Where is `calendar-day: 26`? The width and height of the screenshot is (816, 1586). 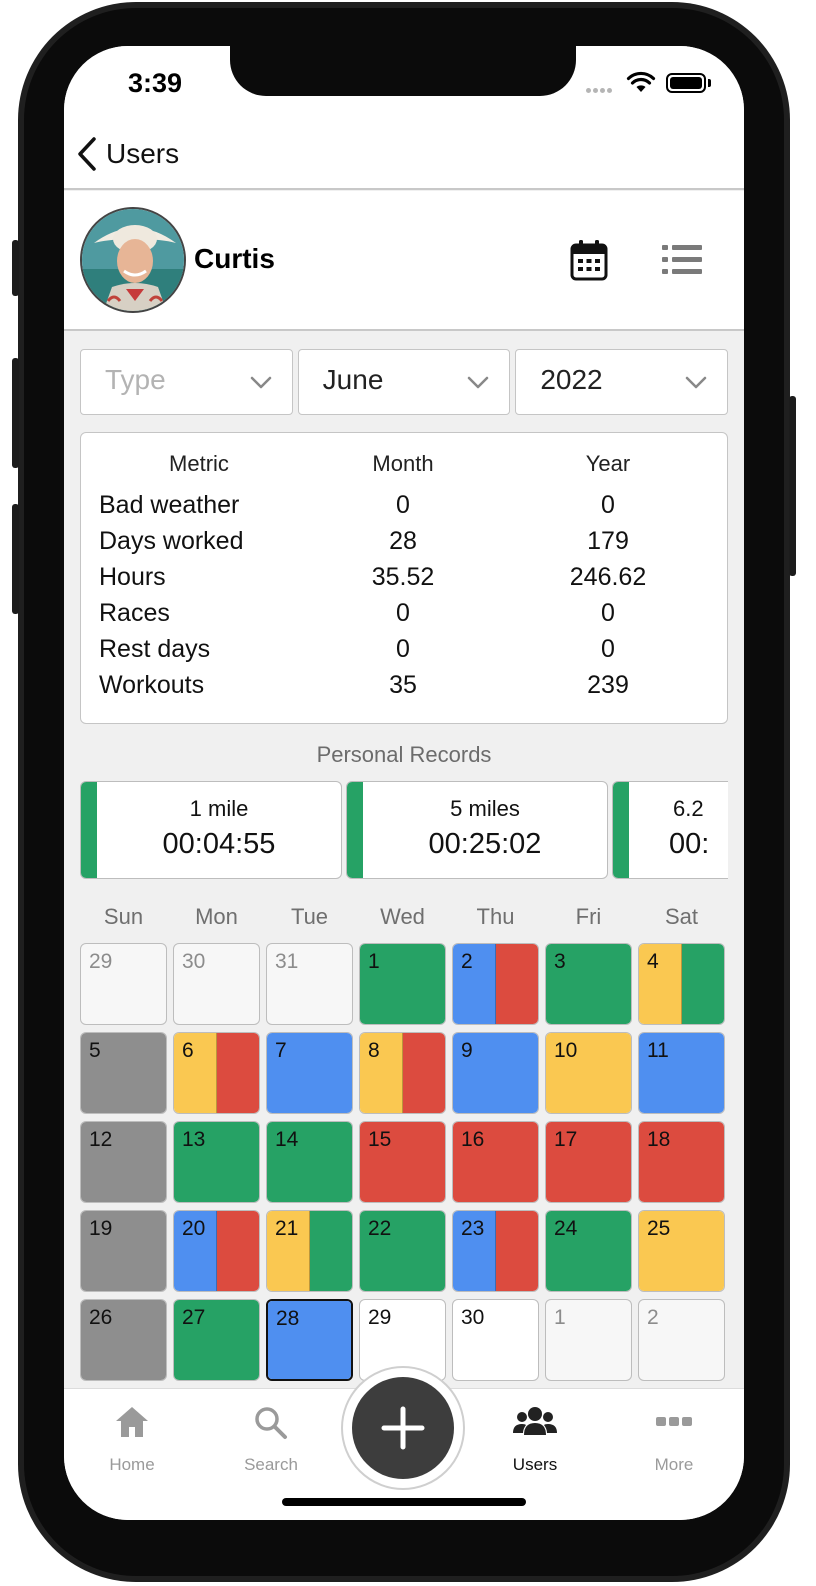 calendar-day: 26 is located at coordinates (123, 1340).